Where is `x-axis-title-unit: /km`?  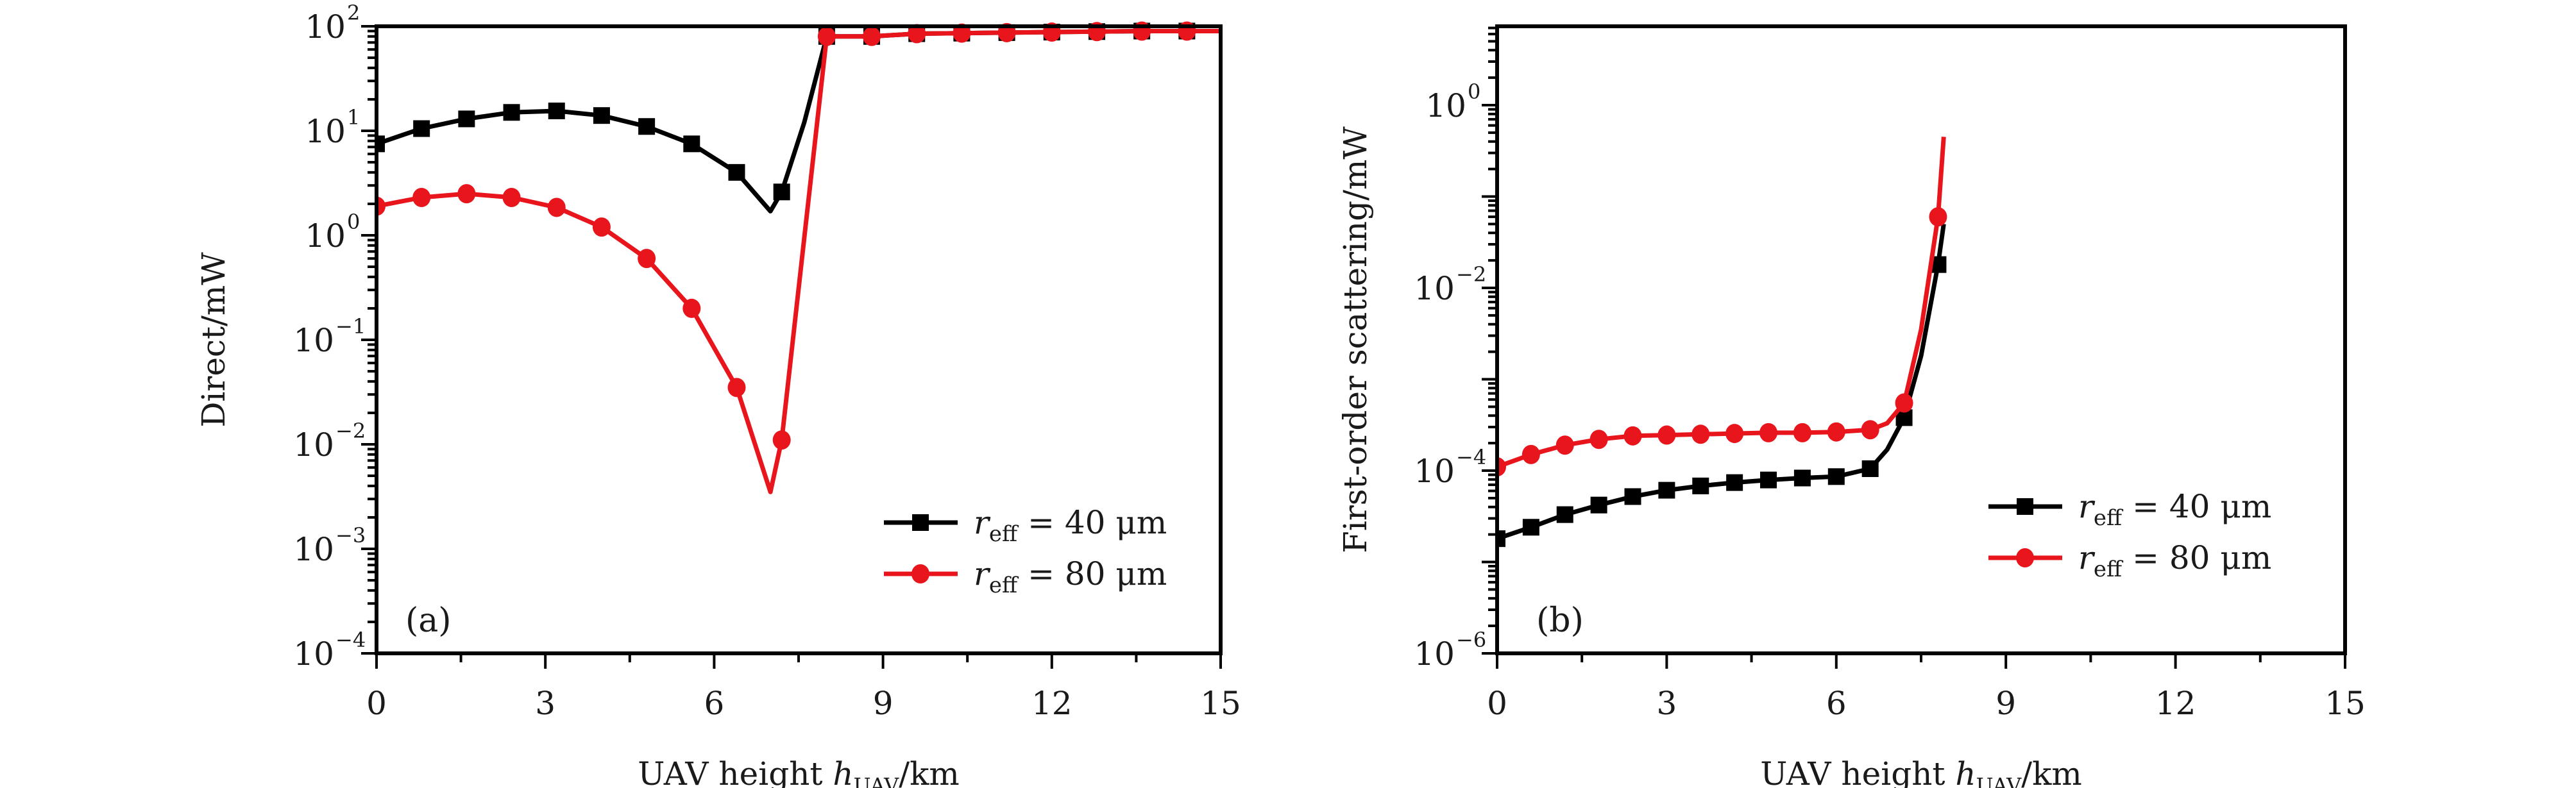
x-axis-title-unit: /km is located at coordinates (929, 771).